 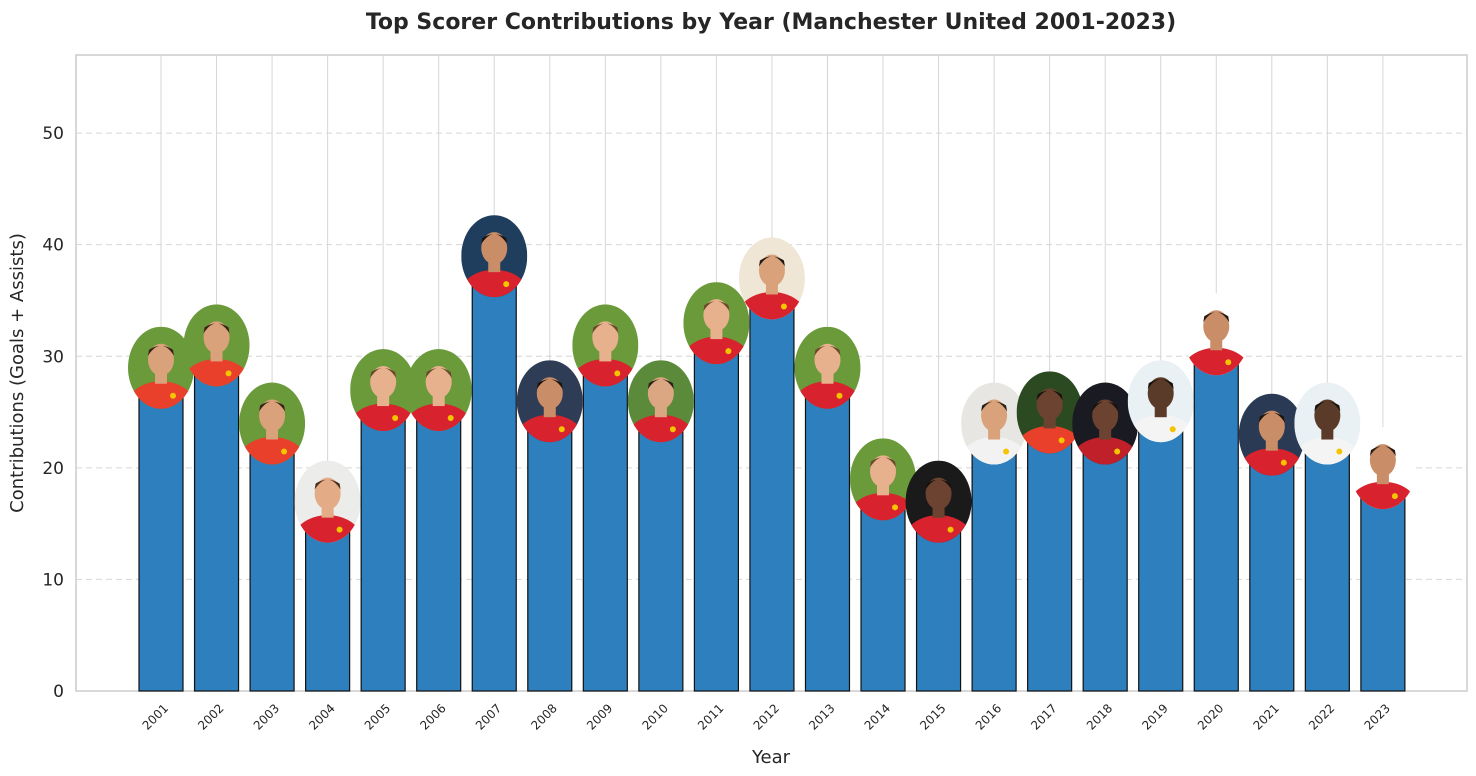 What do you see at coordinates (1161, 557) in the screenshot?
I see `bar-2019` at bounding box center [1161, 557].